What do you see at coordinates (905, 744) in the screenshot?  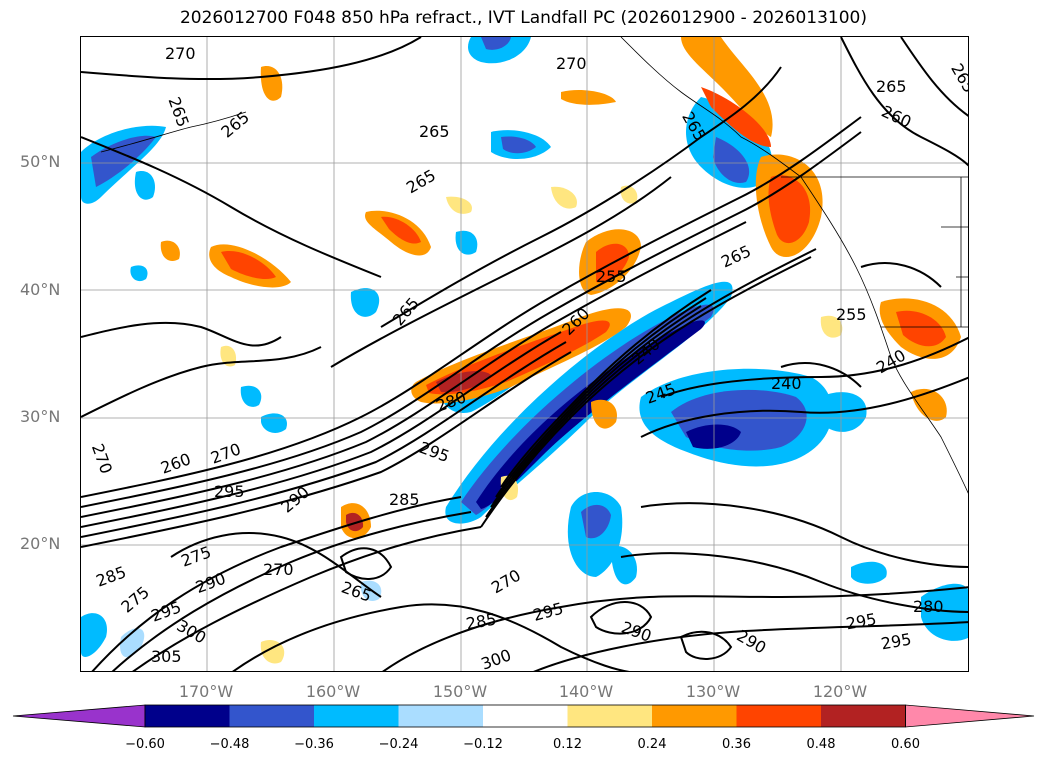 I see `colorbar-tick-label: 0.60` at bounding box center [905, 744].